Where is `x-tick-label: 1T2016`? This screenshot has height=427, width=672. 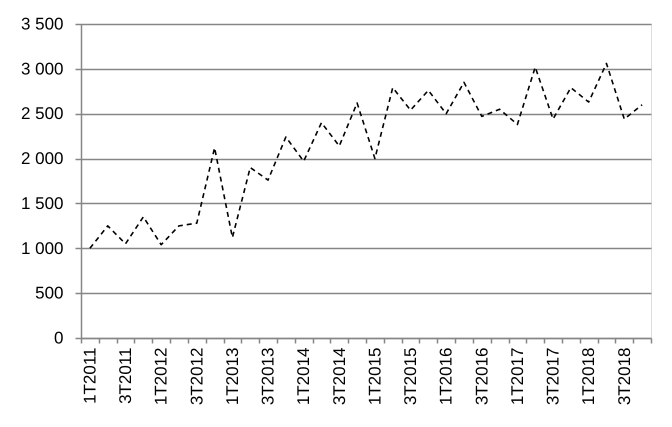
x-tick-label: 1T2016 is located at coordinates (446, 377).